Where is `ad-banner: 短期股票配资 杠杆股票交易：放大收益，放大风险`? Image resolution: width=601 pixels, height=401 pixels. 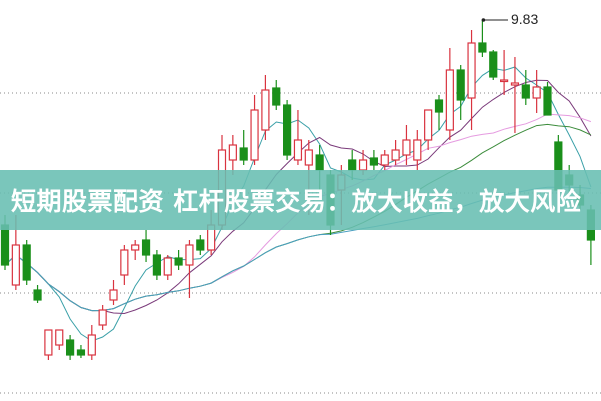
ad-banner: 短期股票配资 杠杆股票交易：放大收益，放大风险 is located at coordinates (300, 200).